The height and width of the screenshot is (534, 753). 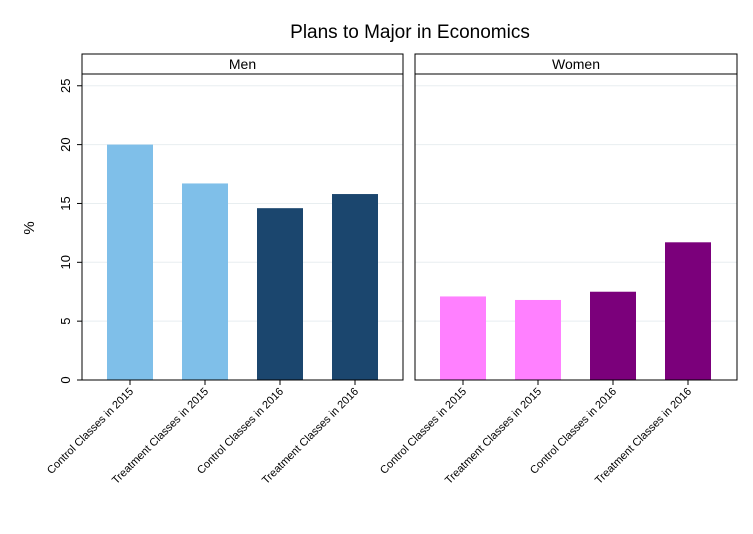 I want to click on y-tick-label: 5, so click(x=65, y=321).